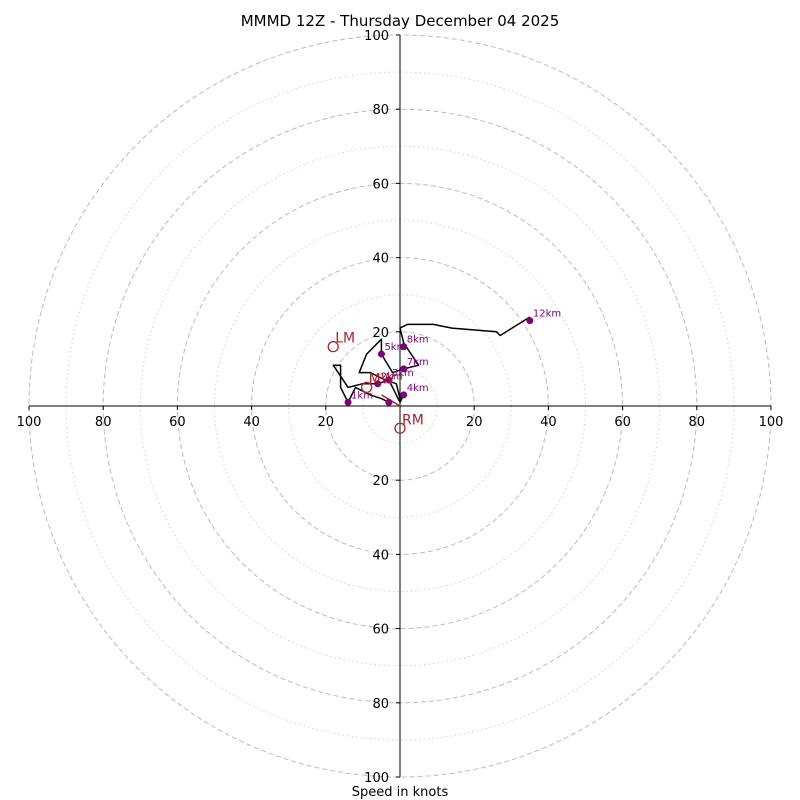 Image resolution: width=800 pixels, height=800 pixels. I want to click on height-marker-label: 1km, so click(362, 395).